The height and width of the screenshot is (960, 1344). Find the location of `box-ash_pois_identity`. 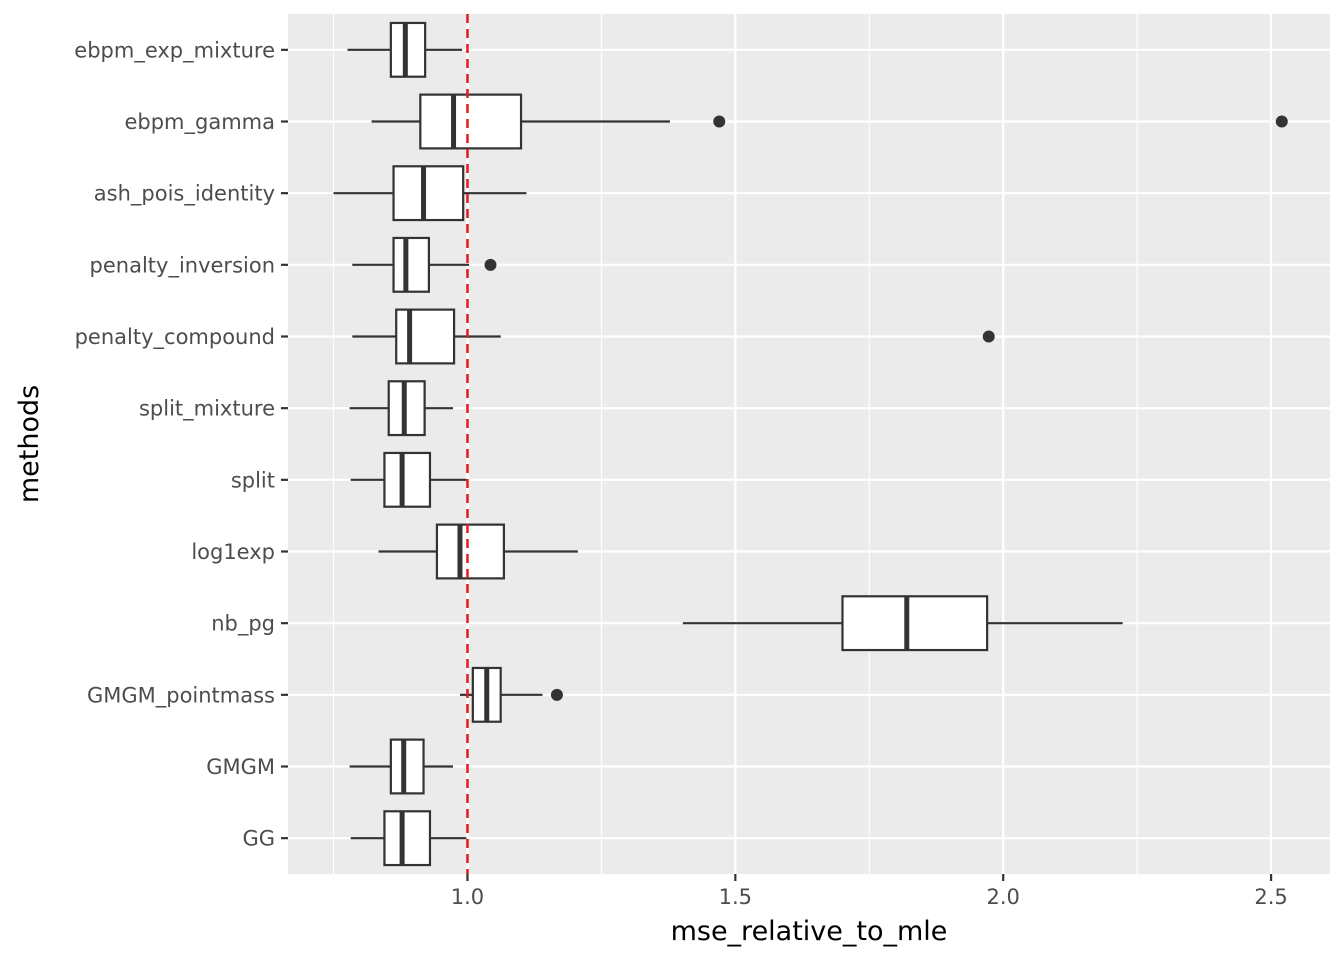

box-ash_pois_identity is located at coordinates (430, 193).